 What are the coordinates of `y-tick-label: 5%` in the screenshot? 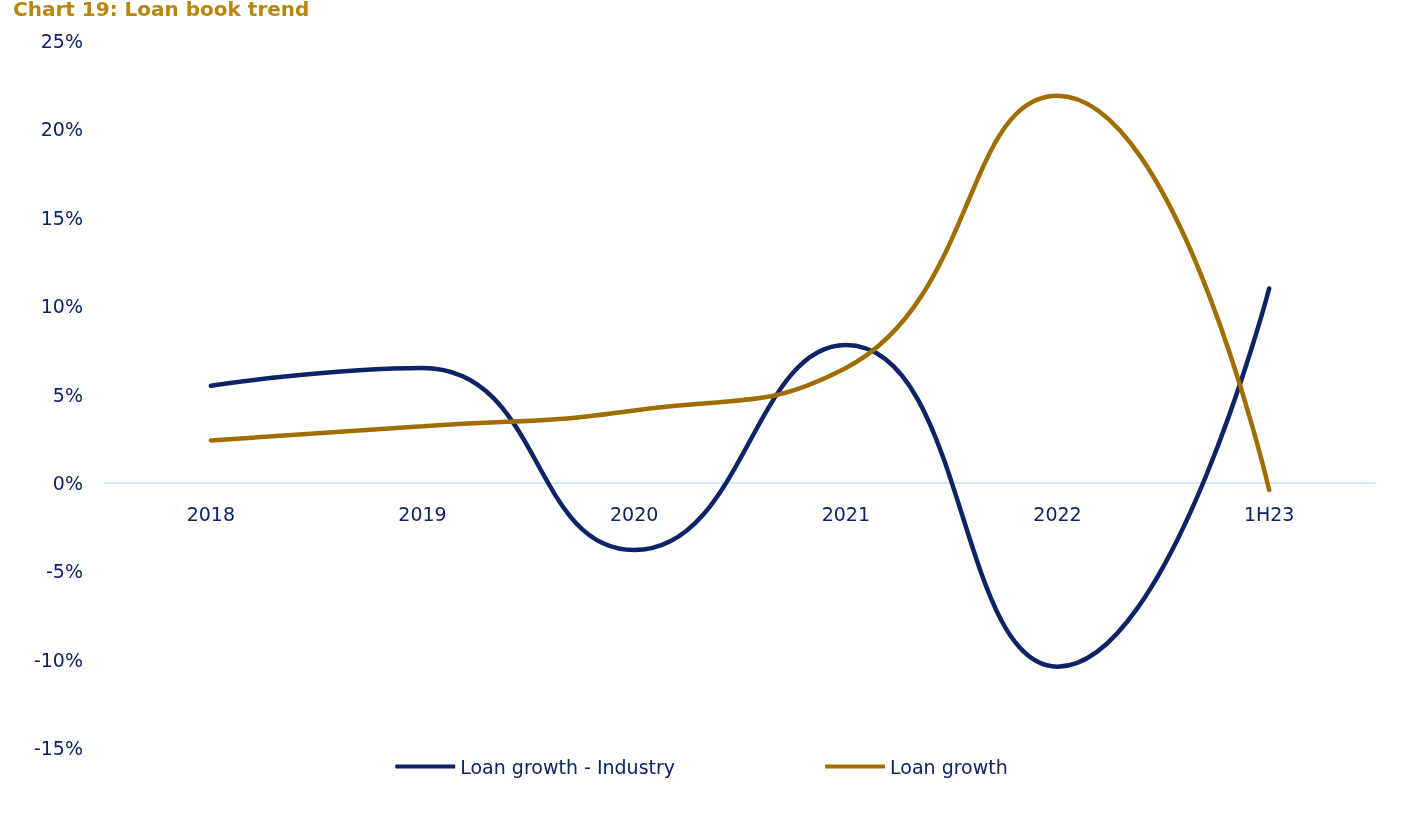 It's located at (67, 394).